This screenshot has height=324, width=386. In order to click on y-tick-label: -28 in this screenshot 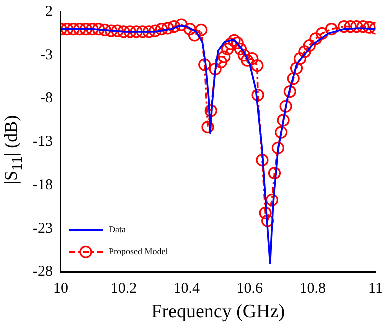, I will do `click(42, 272)`.